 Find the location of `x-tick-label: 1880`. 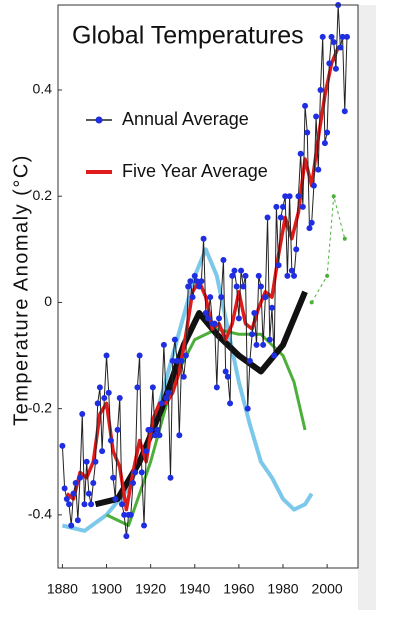

x-tick-label: 1880 is located at coordinates (62, 589).